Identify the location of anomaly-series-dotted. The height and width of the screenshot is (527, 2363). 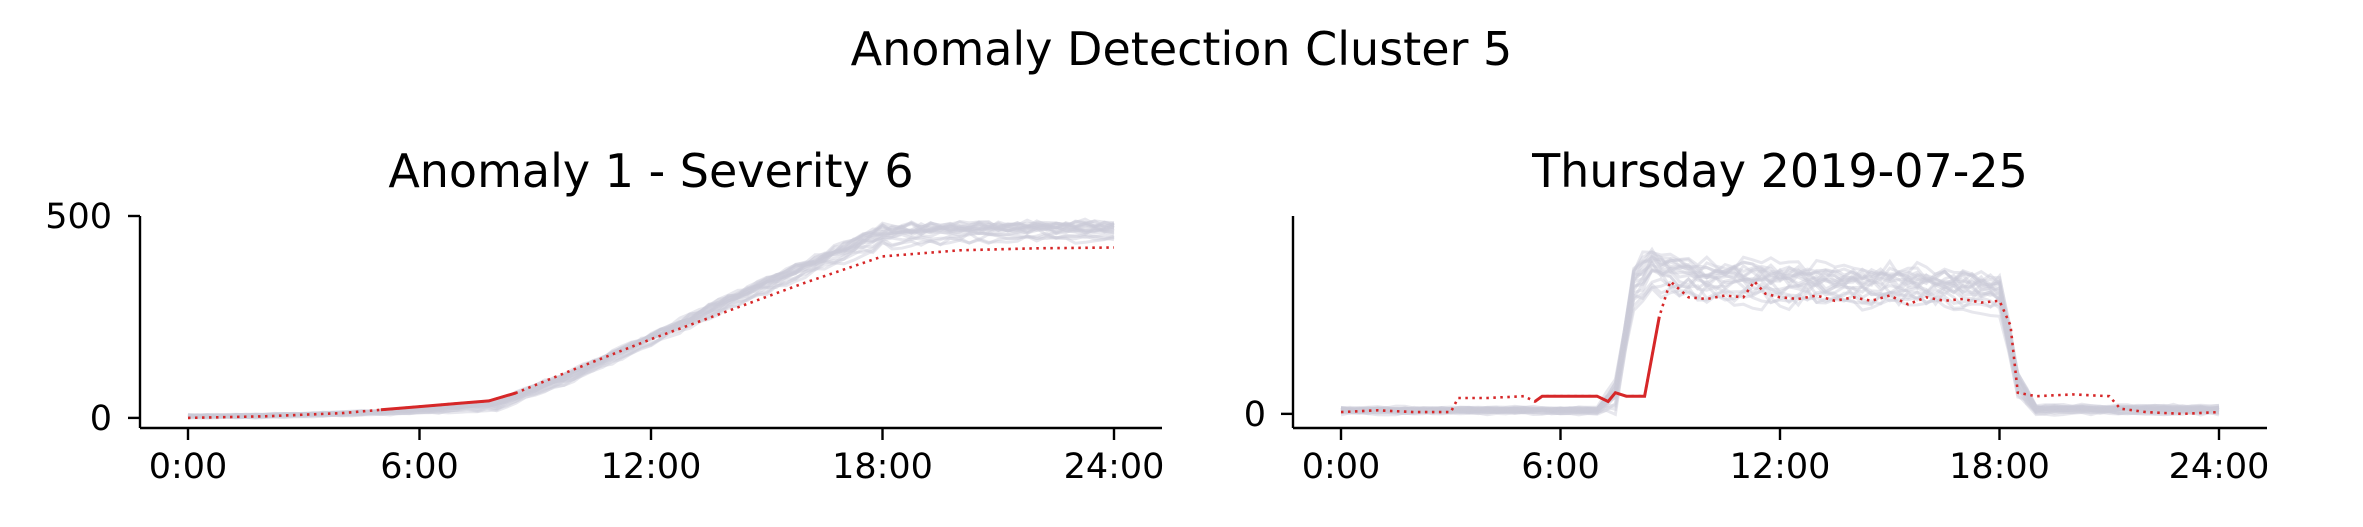
(1780, 347).